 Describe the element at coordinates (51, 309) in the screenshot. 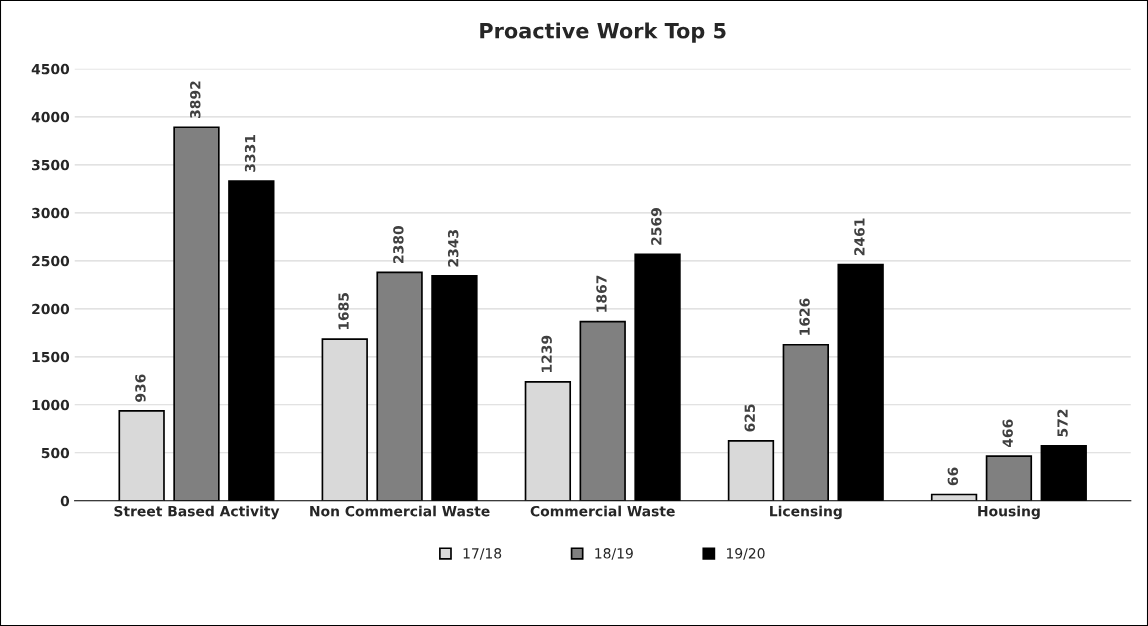

I see `y-tick-label: 2000` at that location.